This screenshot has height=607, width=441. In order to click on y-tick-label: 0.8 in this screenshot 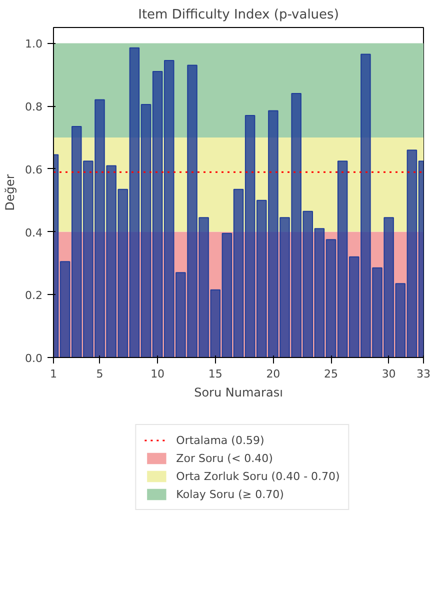, I will do `click(34, 107)`.